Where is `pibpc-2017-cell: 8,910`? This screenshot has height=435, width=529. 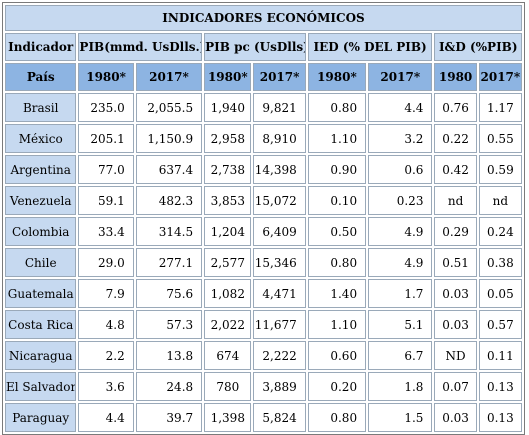
pibpc-2017-cell: 8,910 is located at coordinates (279, 138).